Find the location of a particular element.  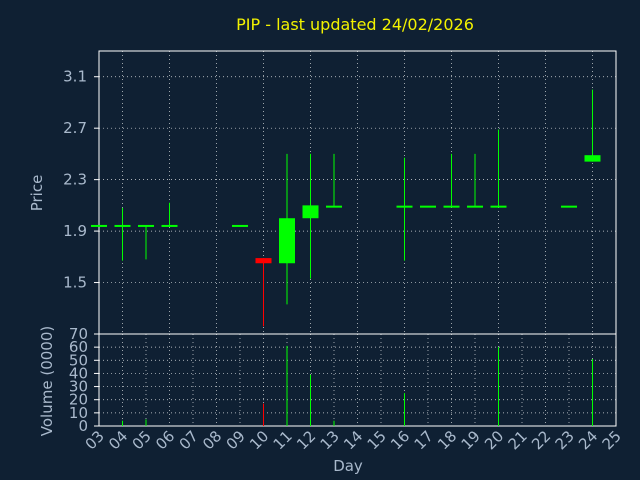

x-tick-label: 21 is located at coordinates (518, 440).